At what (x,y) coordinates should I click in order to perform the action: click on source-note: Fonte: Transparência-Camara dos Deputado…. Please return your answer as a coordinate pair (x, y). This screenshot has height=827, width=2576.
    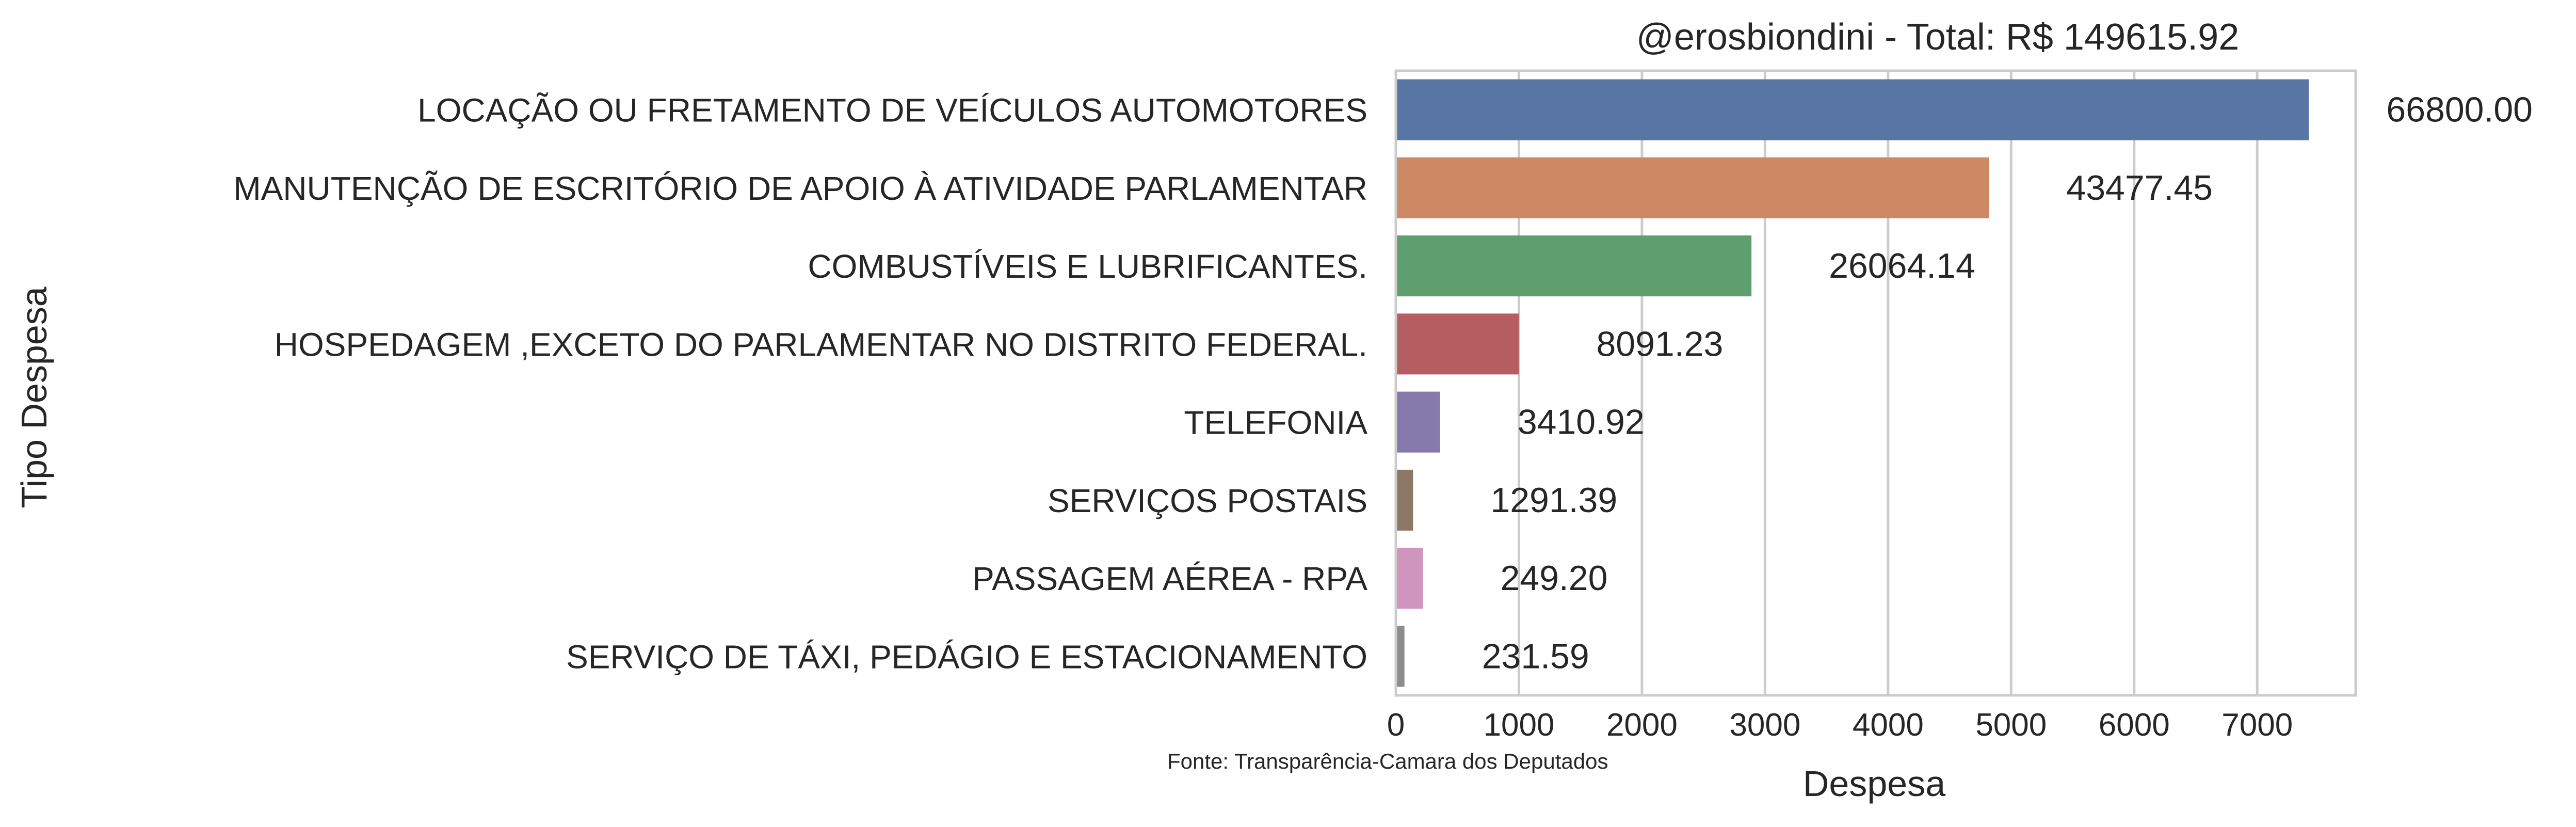
    Looking at the image, I should click on (1388, 761).